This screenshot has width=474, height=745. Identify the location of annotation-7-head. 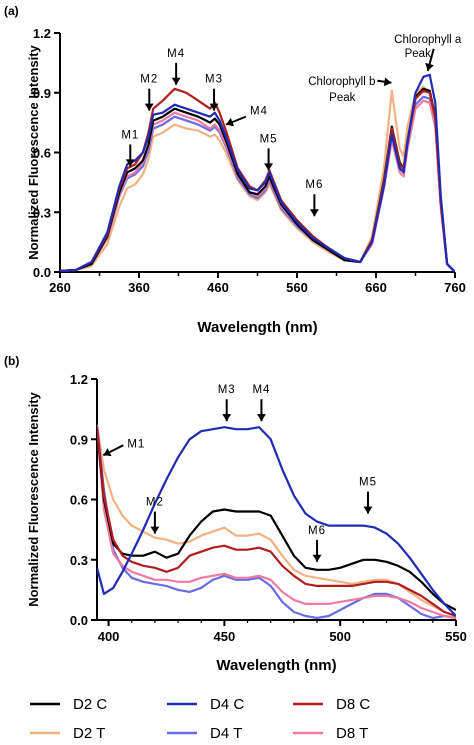
(387, 82).